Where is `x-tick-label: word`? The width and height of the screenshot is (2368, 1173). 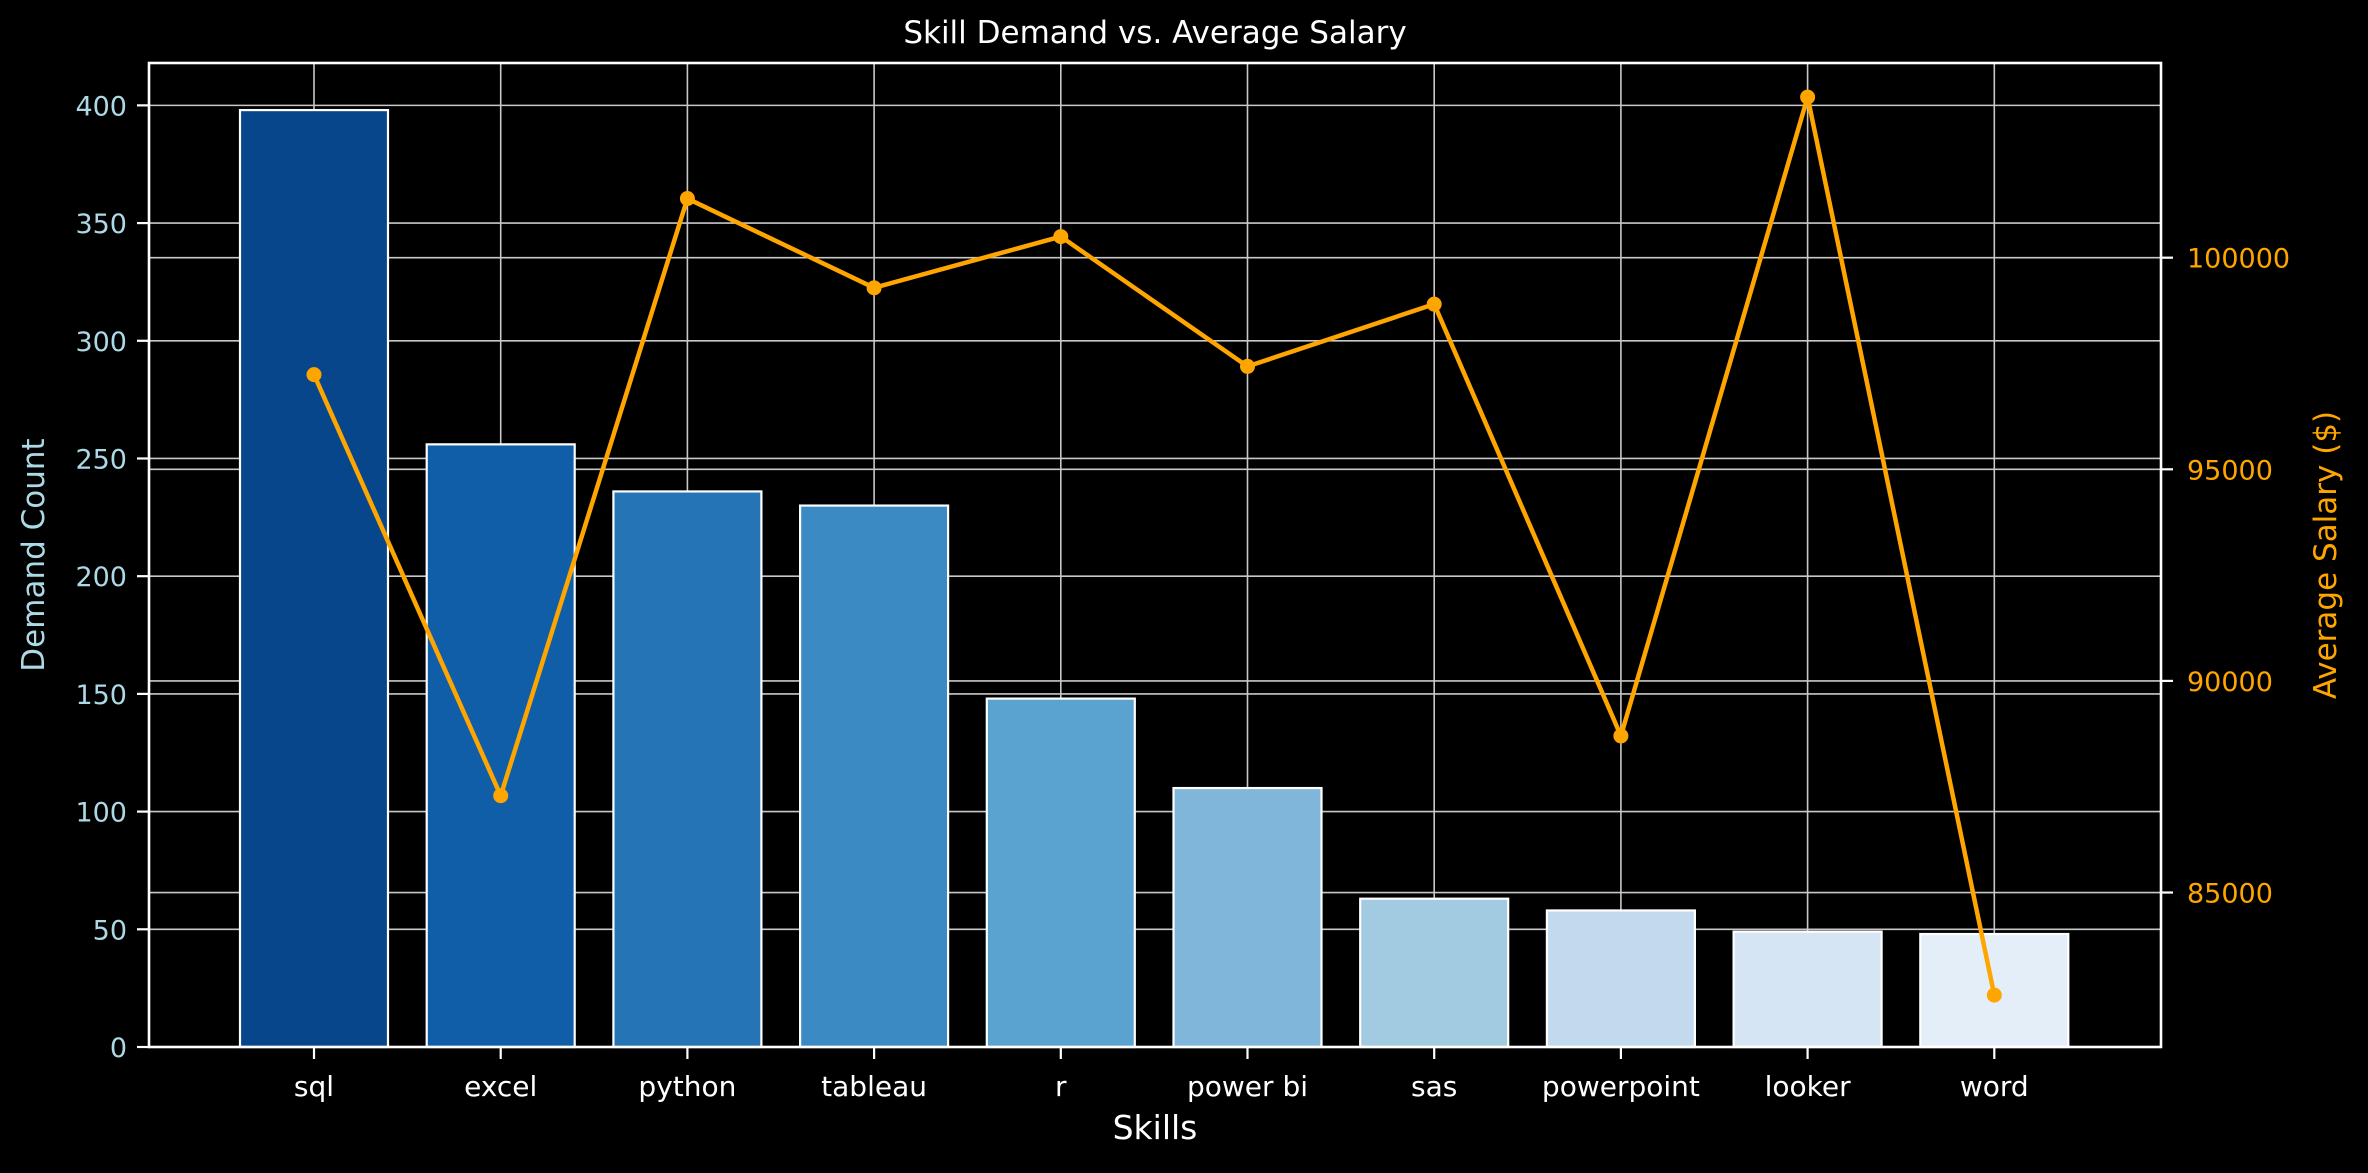 x-tick-label: word is located at coordinates (1994, 1086).